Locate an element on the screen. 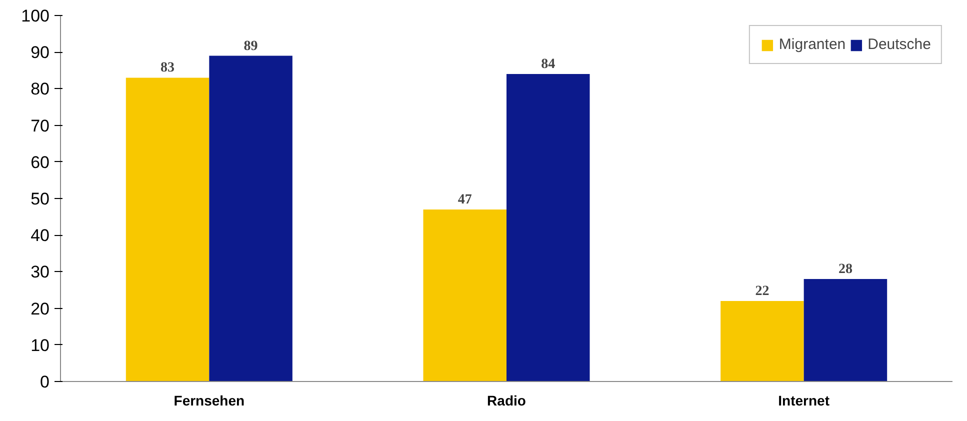  y-tick-label: 0 is located at coordinates (45, 382).